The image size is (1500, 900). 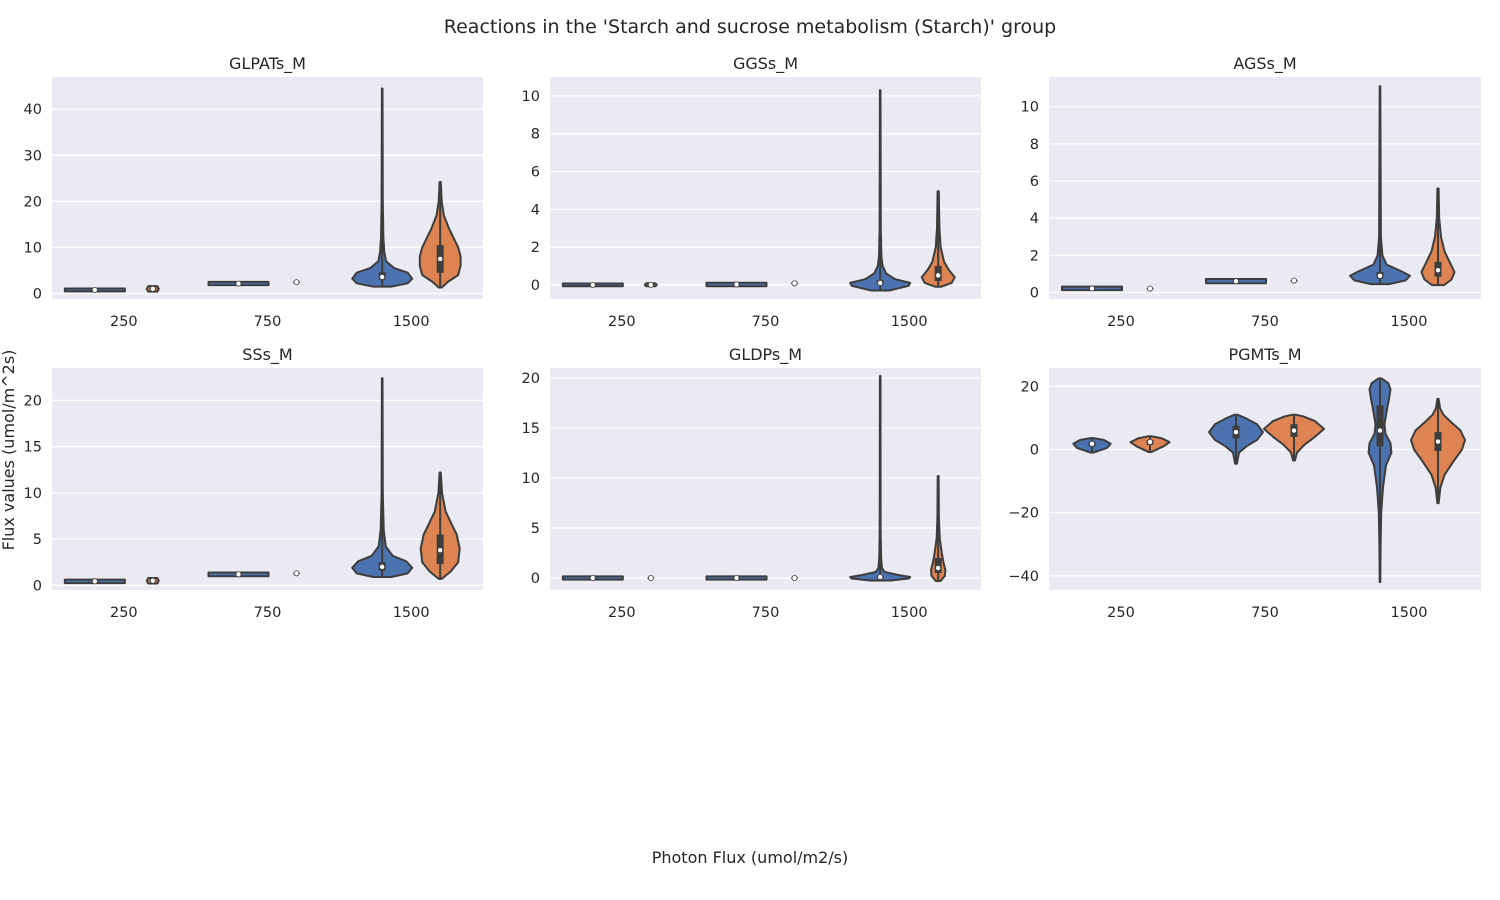 I want to click on y-tick-label: −20, so click(x=1023, y=514).